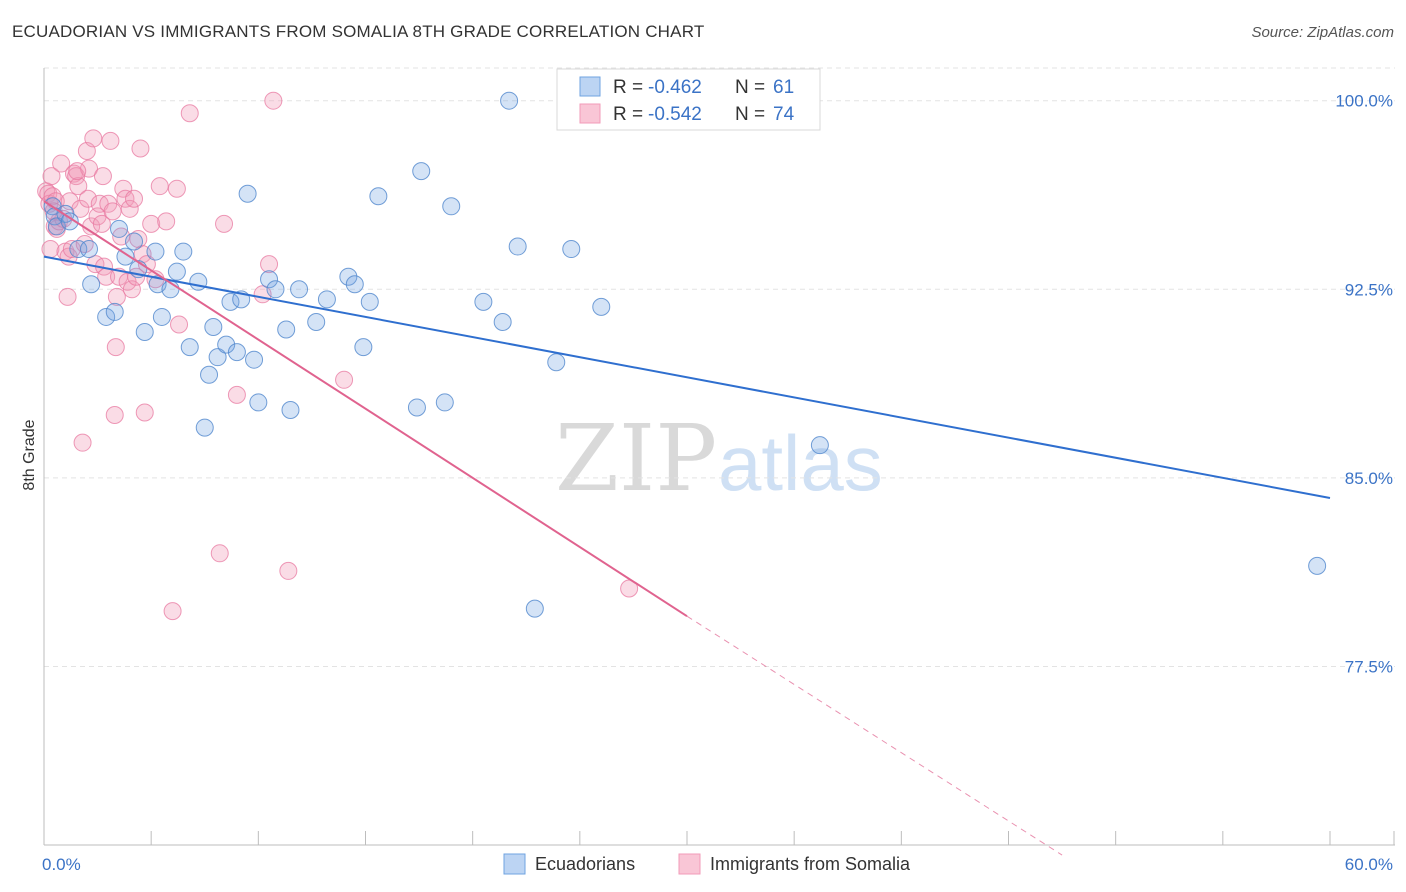 This screenshot has height=892, width=1406. I want to click on y-tick-label: 92.5%, so click(1369, 289).